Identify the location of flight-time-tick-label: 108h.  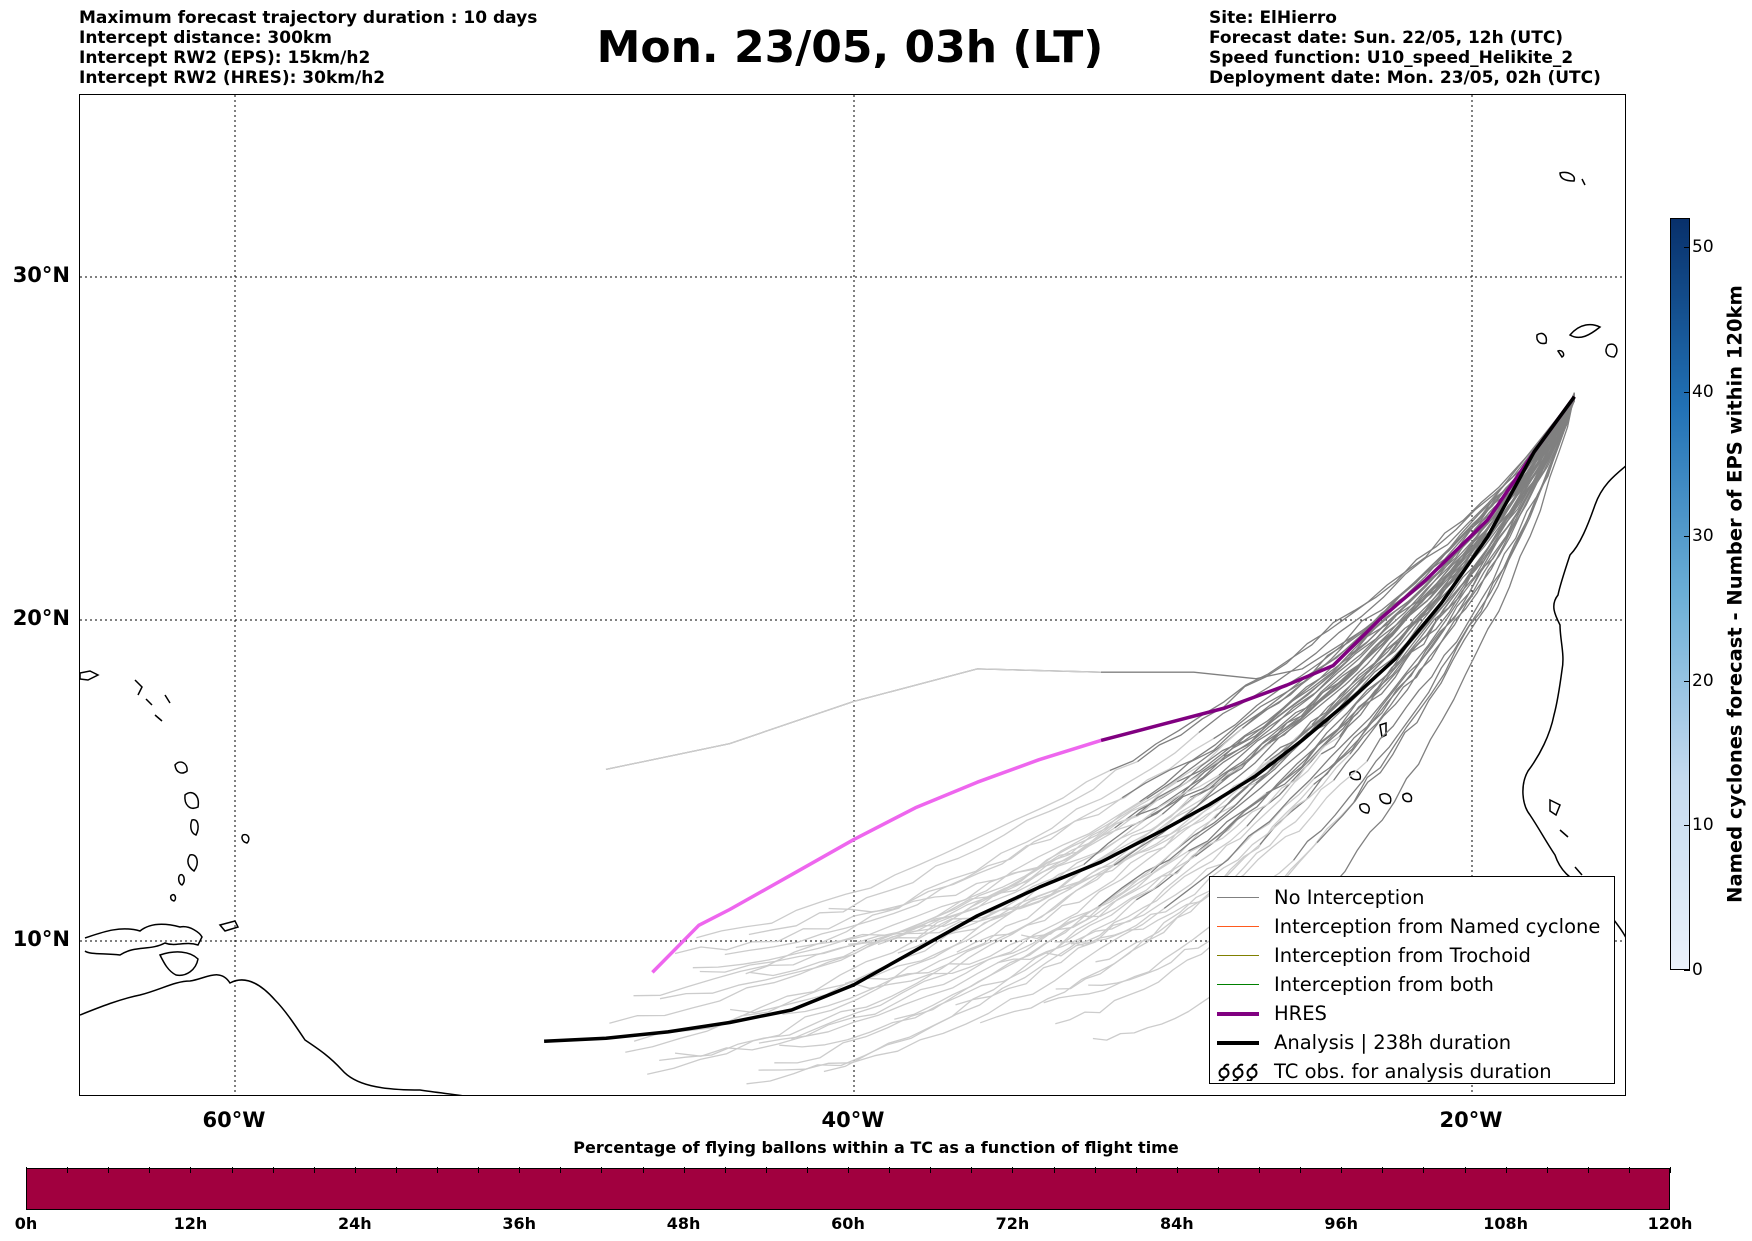
(1505, 1223).